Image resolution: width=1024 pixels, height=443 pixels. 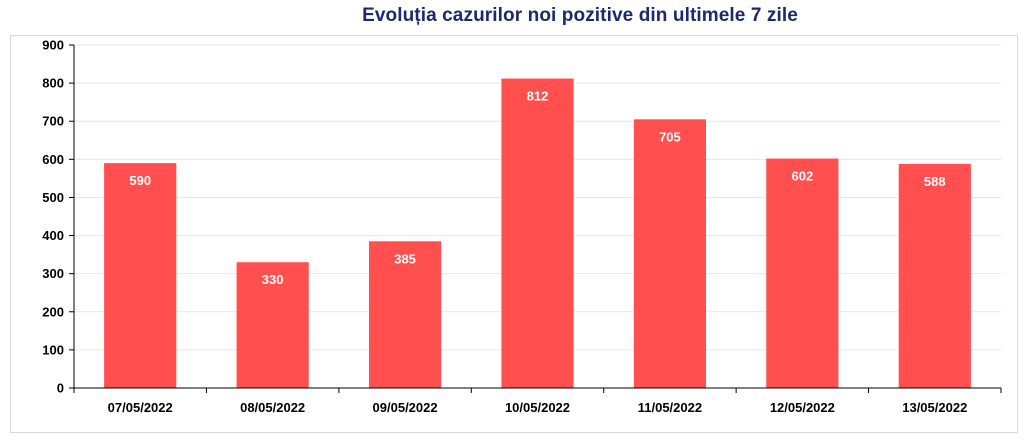 I want to click on data-label: 812, so click(x=538, y=96).